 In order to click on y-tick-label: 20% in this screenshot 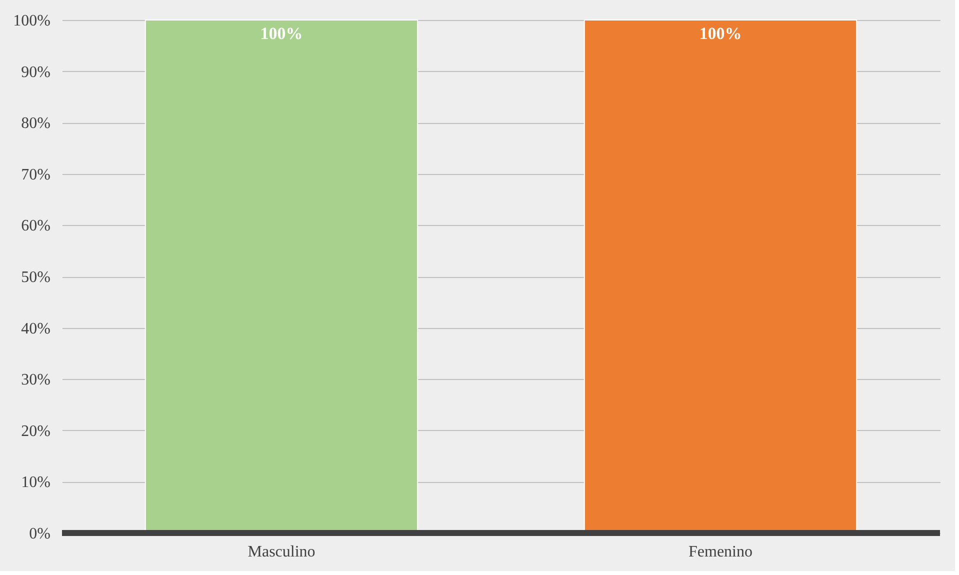, I will do `click(35, 431)`.